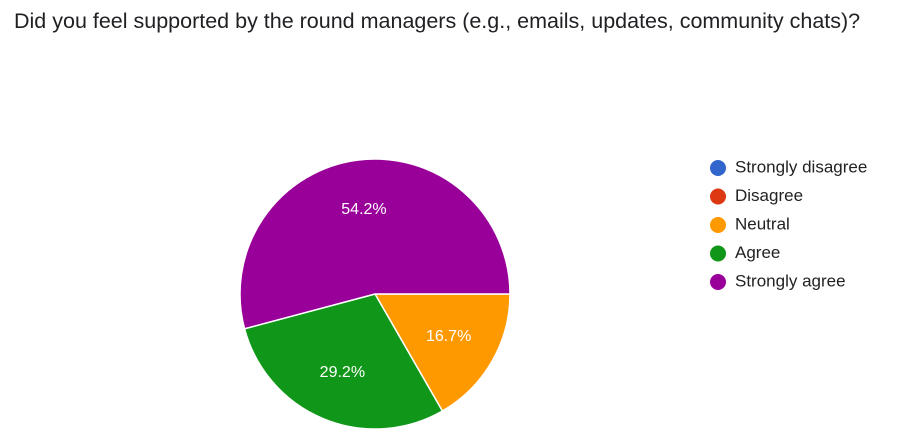 The width and height of the screenshot is (898, 445). I want to click on legend-label: Neutral, so click(762, 223).